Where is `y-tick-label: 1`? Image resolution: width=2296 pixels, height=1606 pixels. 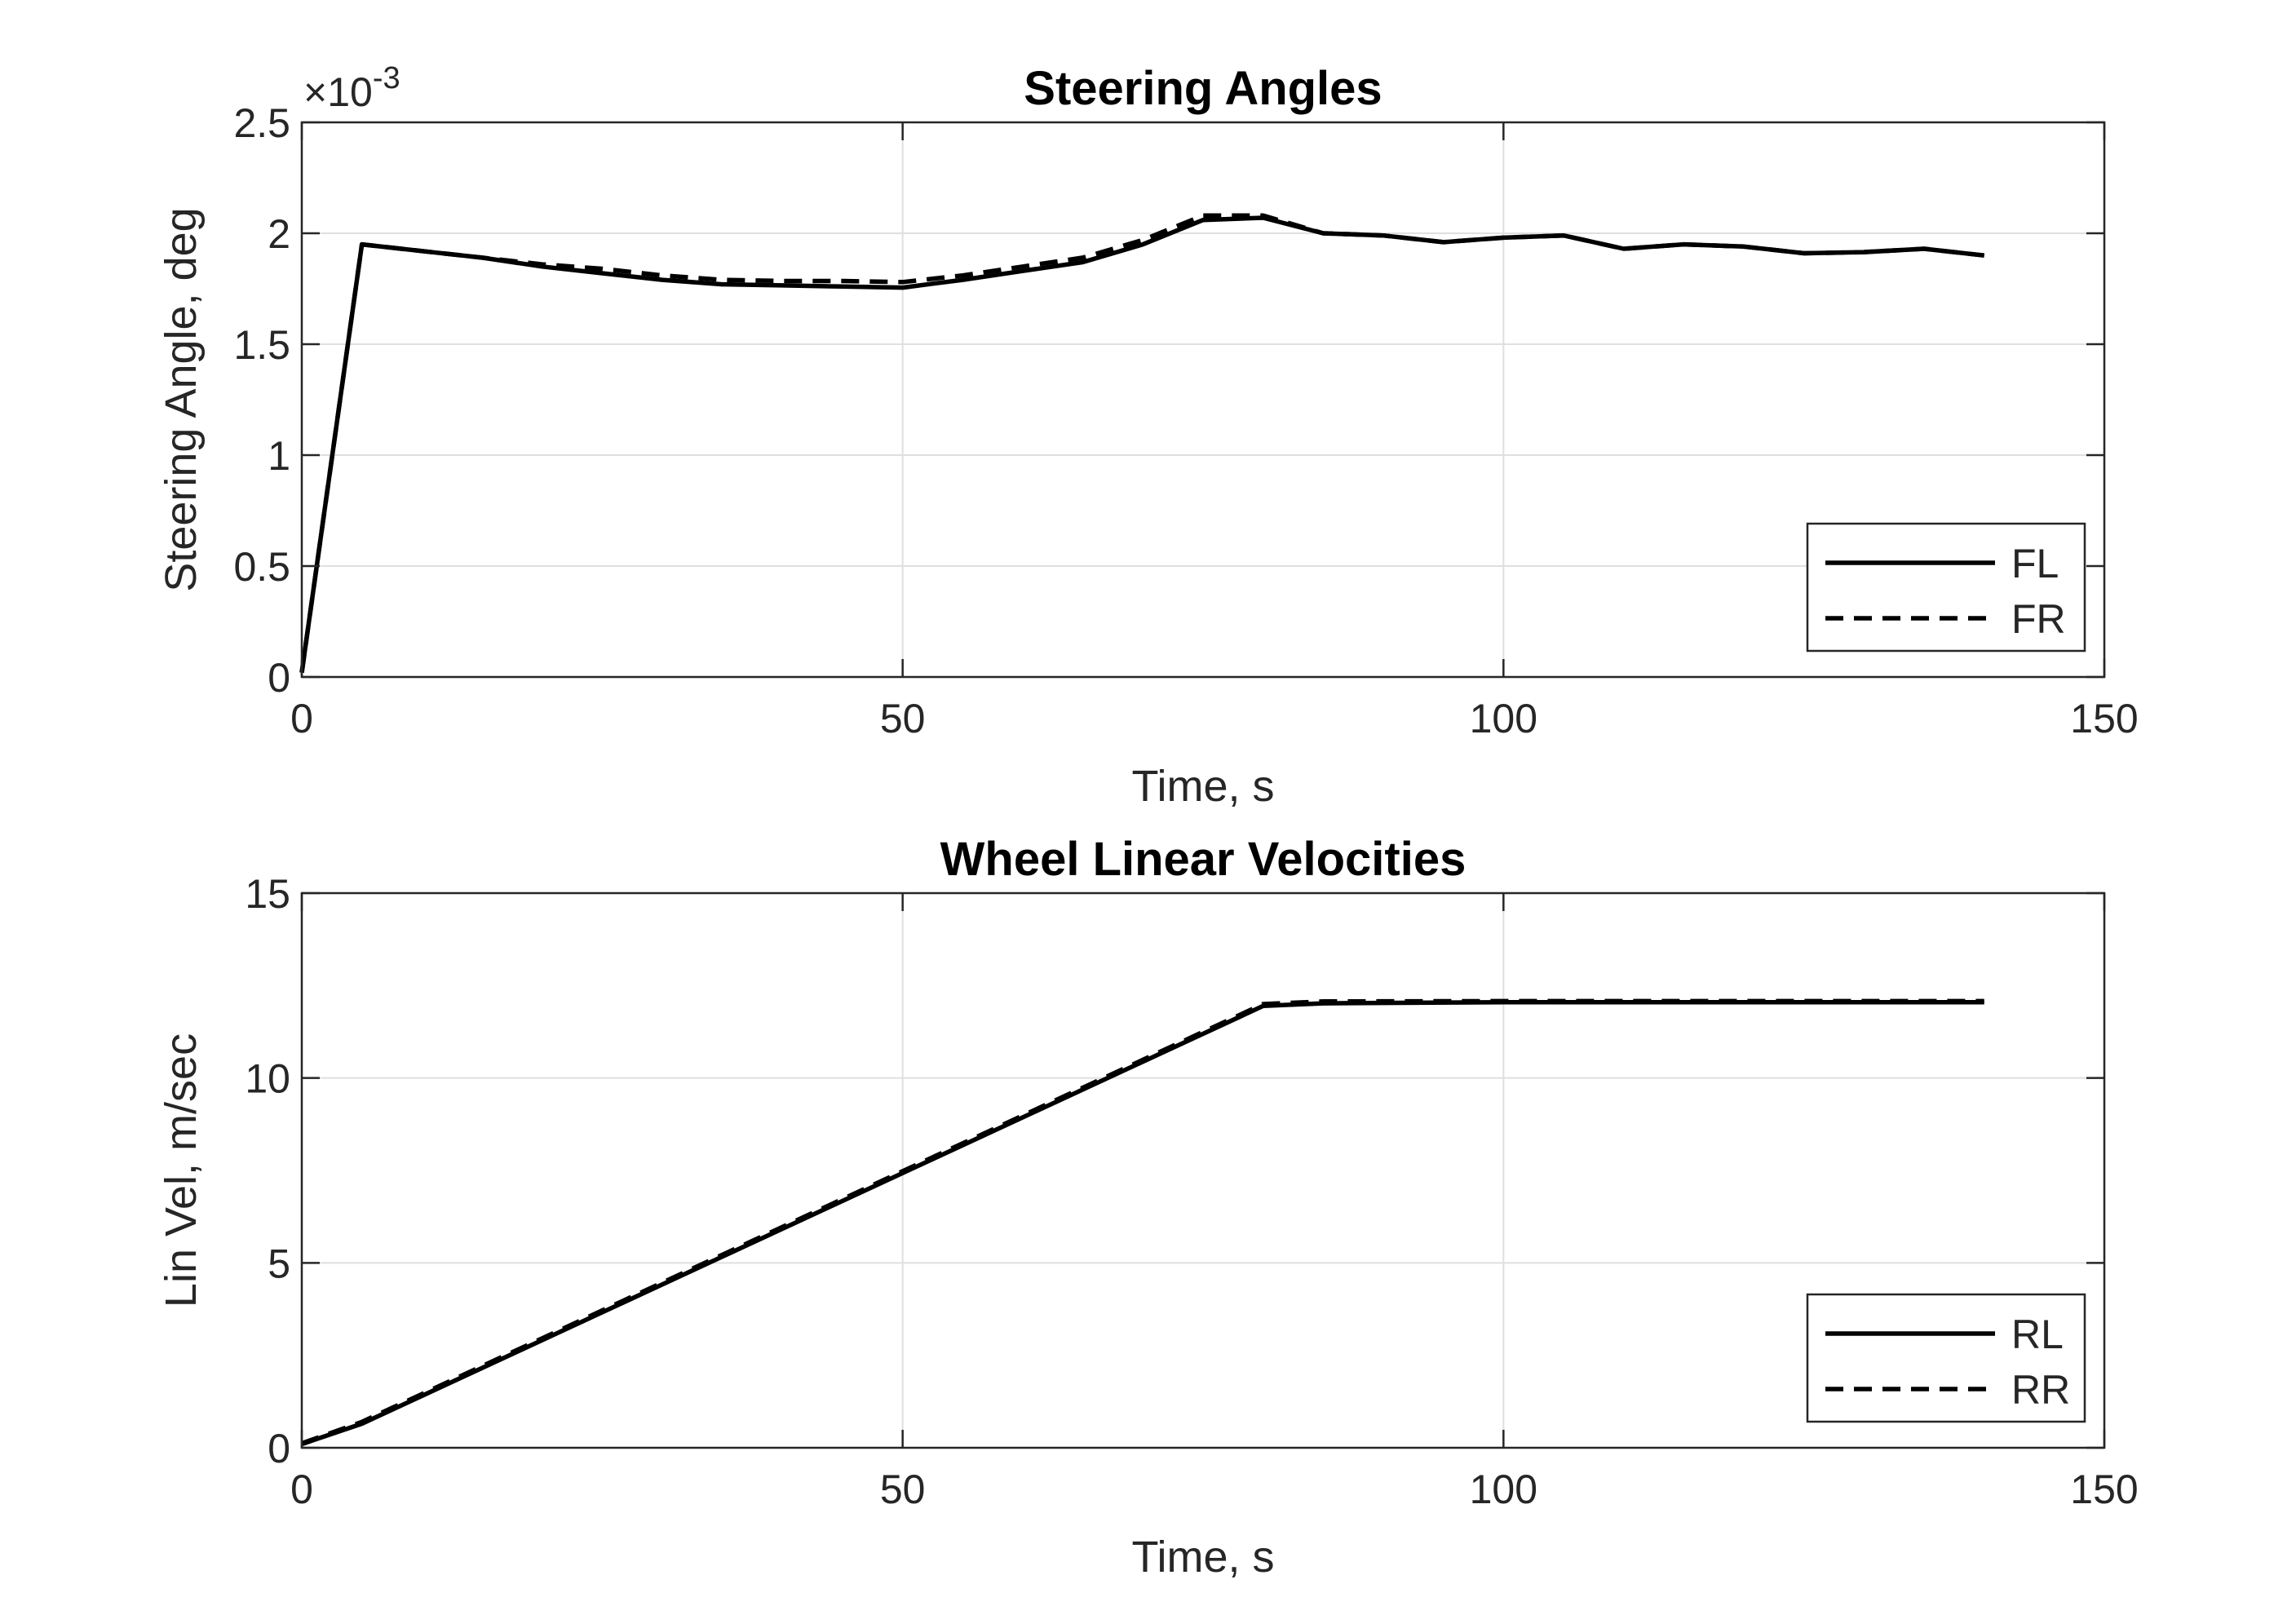
y-tick-label: 1 is located at coordinates (279, 456).